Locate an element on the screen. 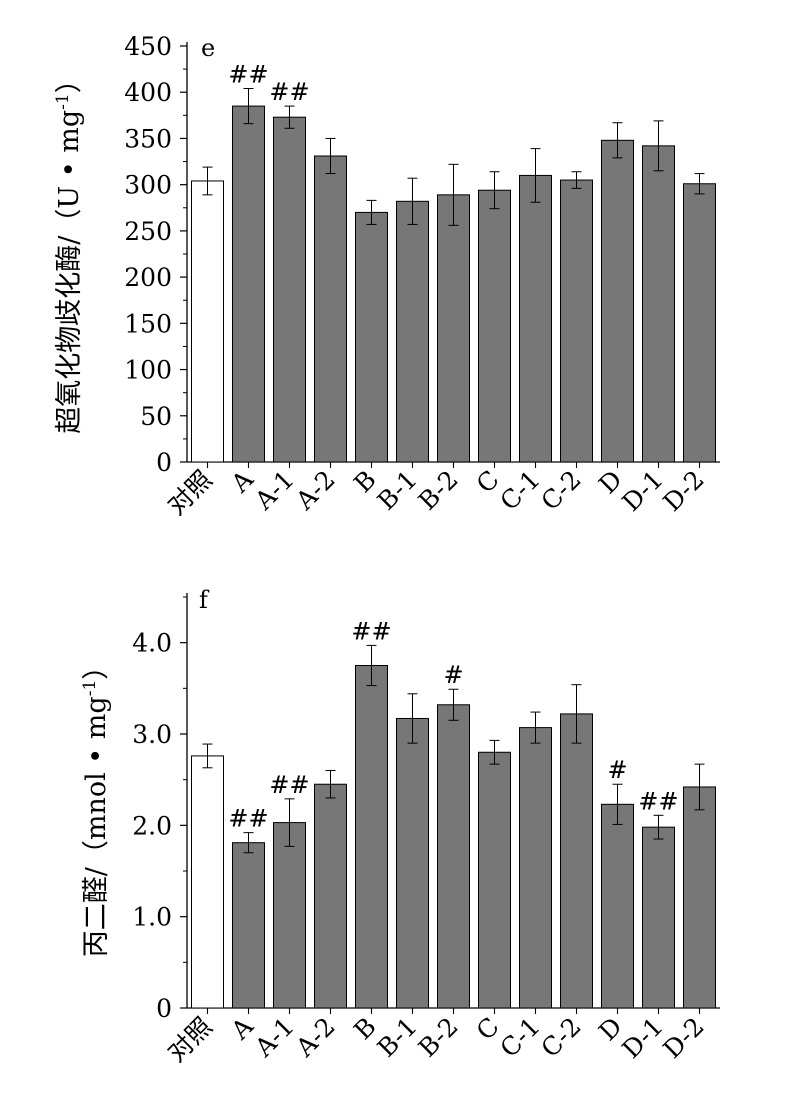  y-tick-label: 1.0 is located at coordinates (152, 917).